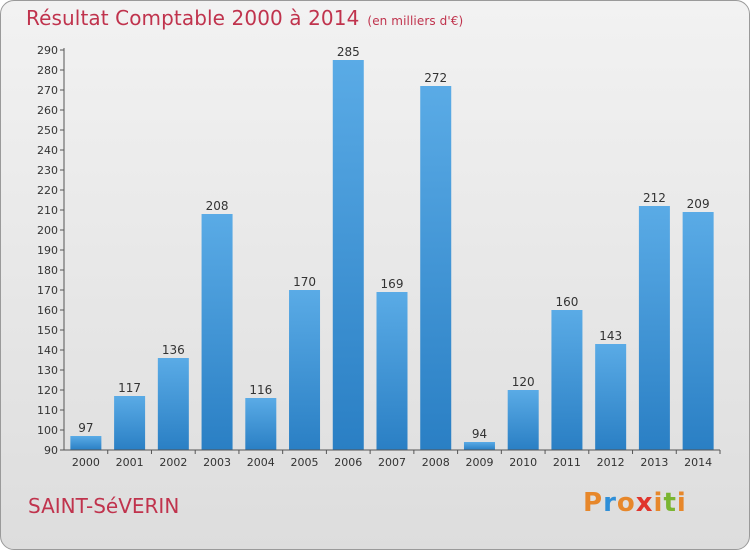 This screenshot has width=750, height=550. Describe the element at coordinates (260, 390) in the screenshot. I see `value-label-2004: 116` at that location.